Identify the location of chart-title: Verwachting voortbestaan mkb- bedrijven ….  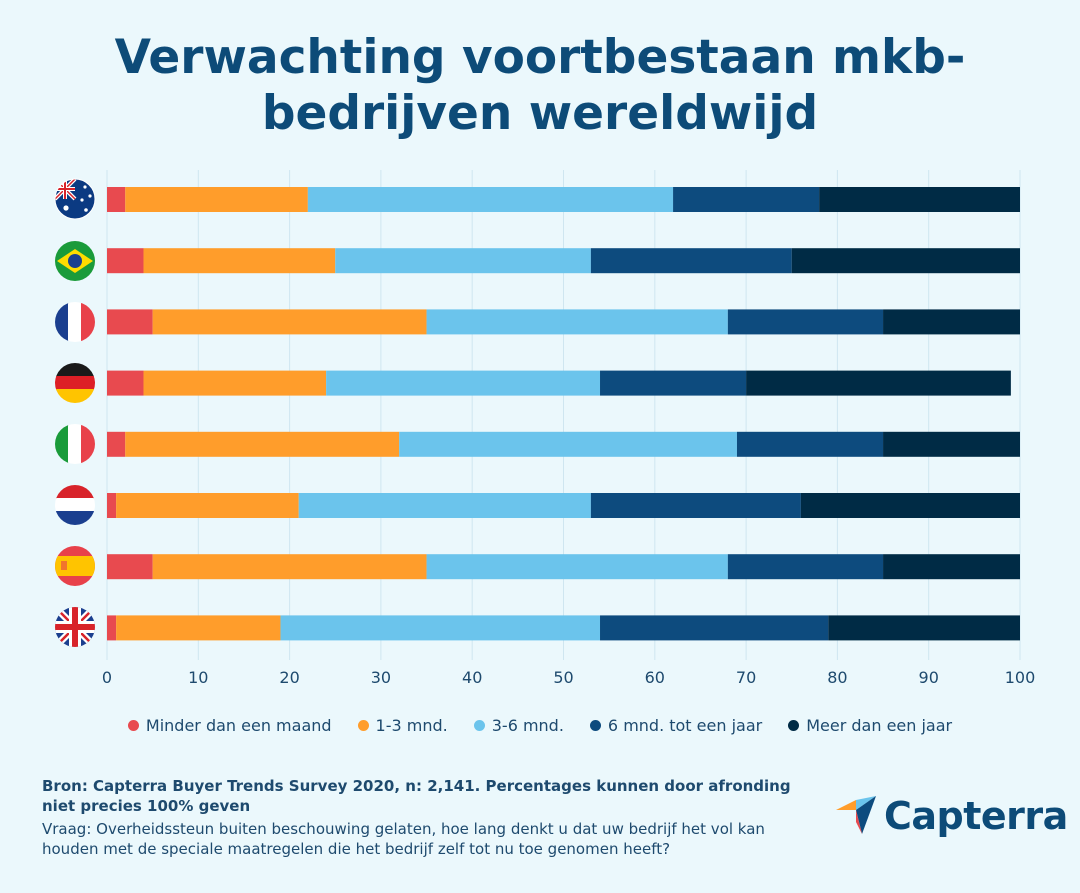
(540, 86).